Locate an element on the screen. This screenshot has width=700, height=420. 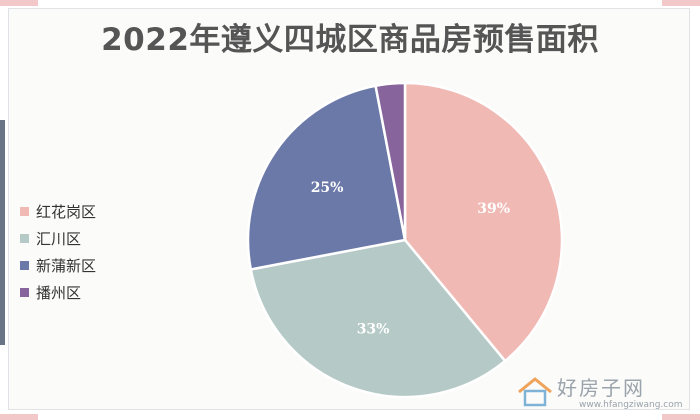
legend-item-3: 新蒲新区 is located at coordinates (58, 265).